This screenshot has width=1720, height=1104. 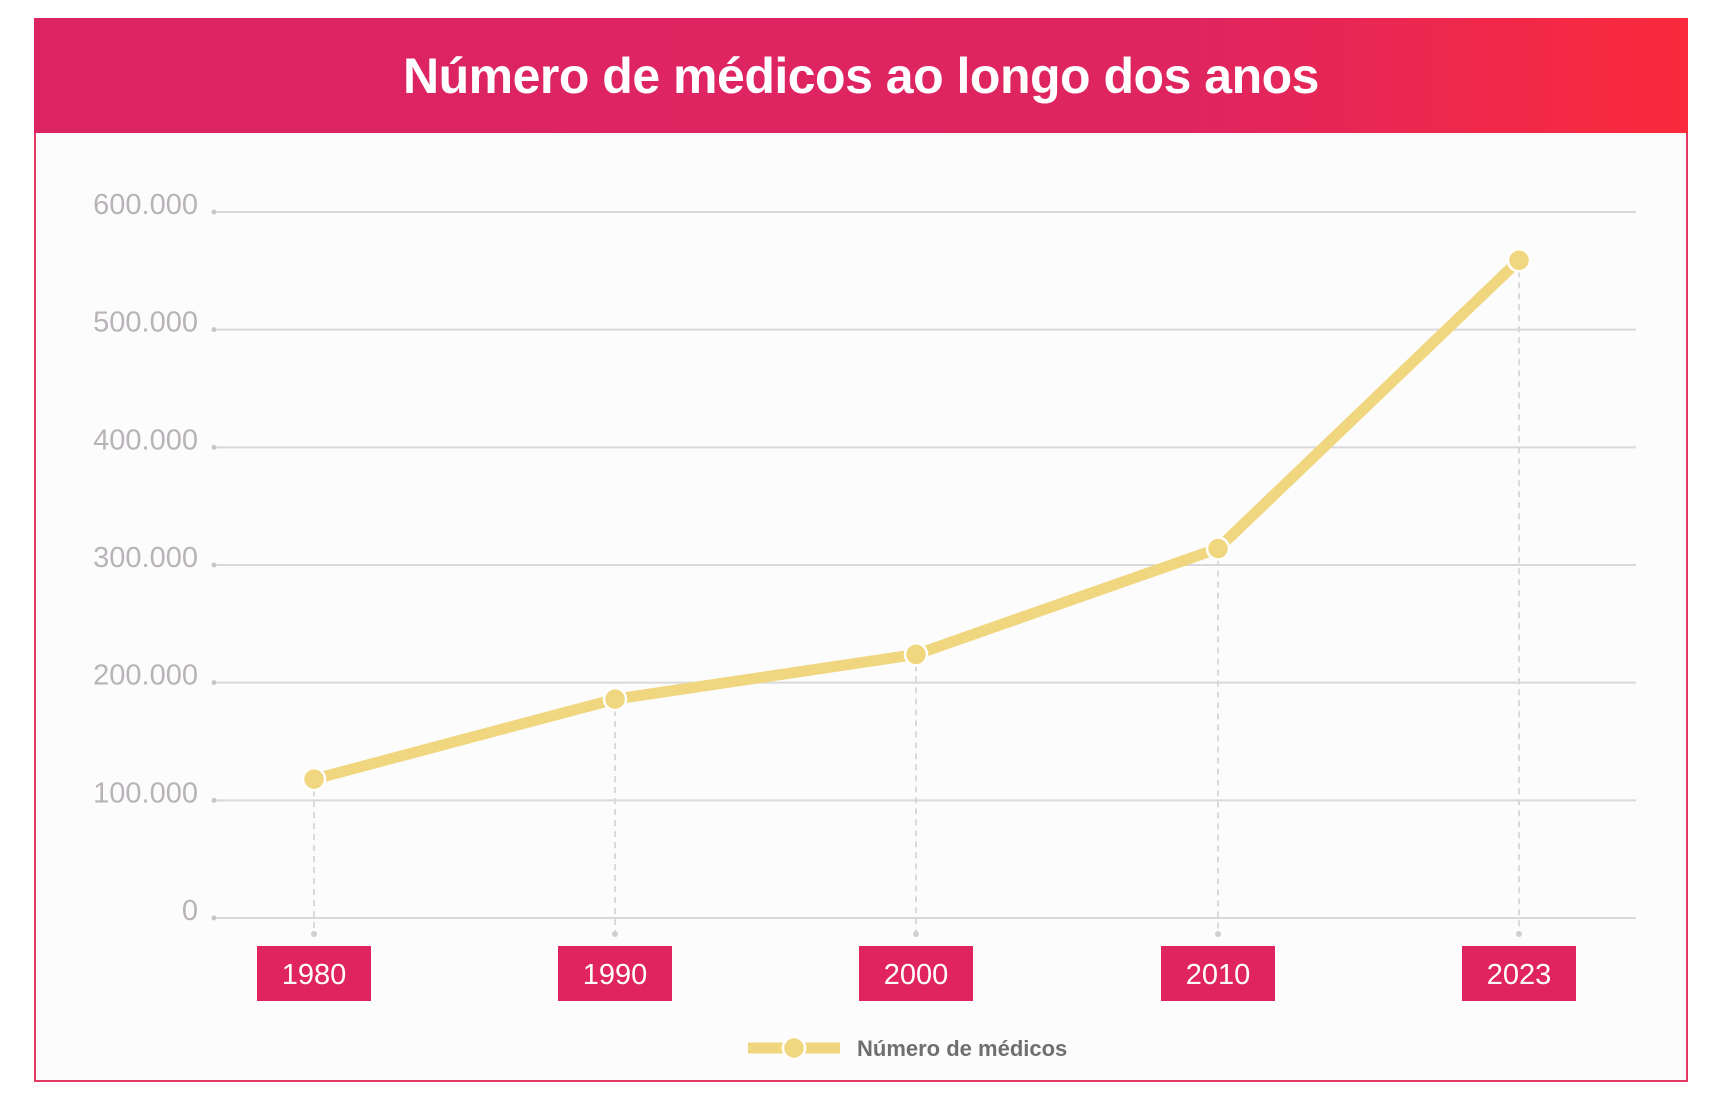 What do you see at coordinates (145, 440) in the screenshot?
I see `y-tick-label: 400.000` at bounding box center [145, 440].